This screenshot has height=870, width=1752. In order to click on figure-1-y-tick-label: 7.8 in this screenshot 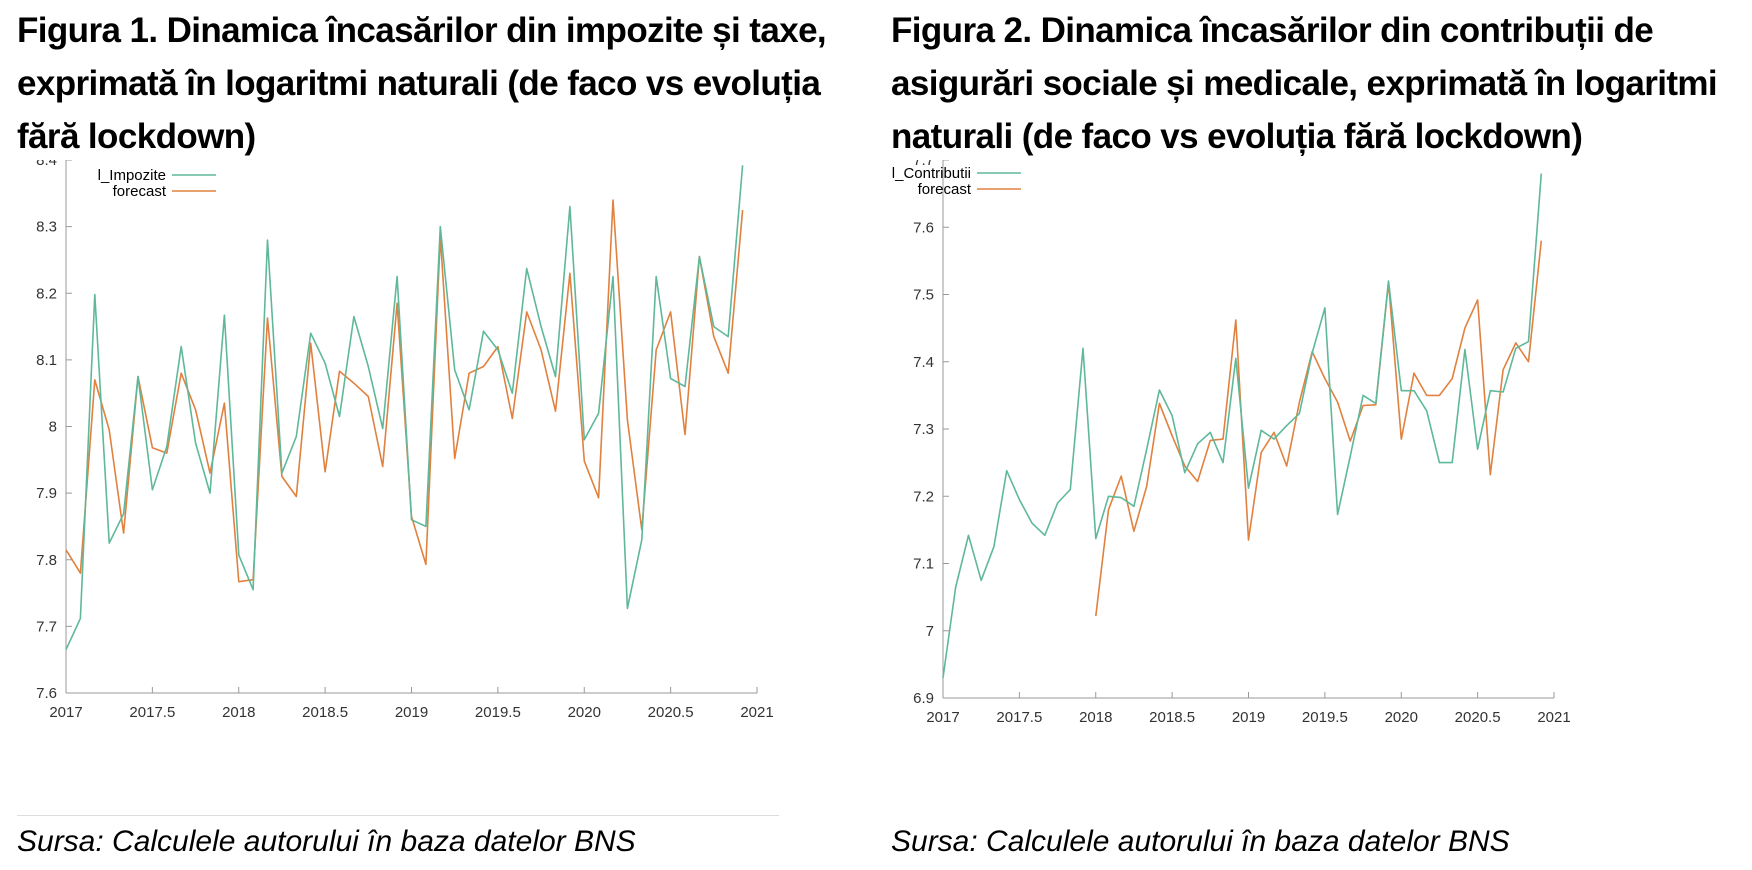, I will do `click(46, 560)`.